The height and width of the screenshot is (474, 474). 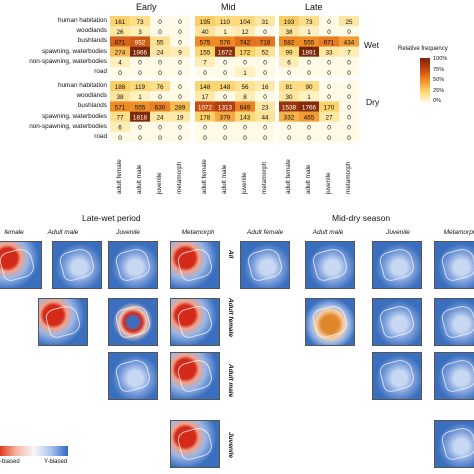 I want to click on heatmap-cell-value: 23, so click(x=265, y=107).